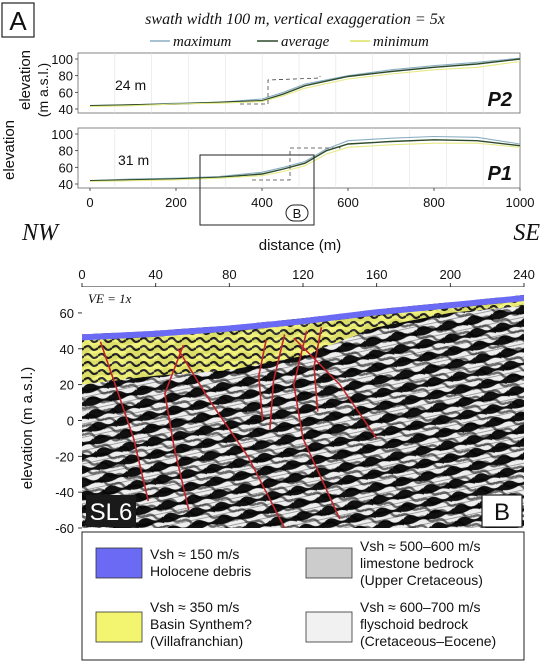  What do you see at coordinates (64, 492) in the screenshot?
I see `y-tick-label: -40` at bounding box center [64, 492].